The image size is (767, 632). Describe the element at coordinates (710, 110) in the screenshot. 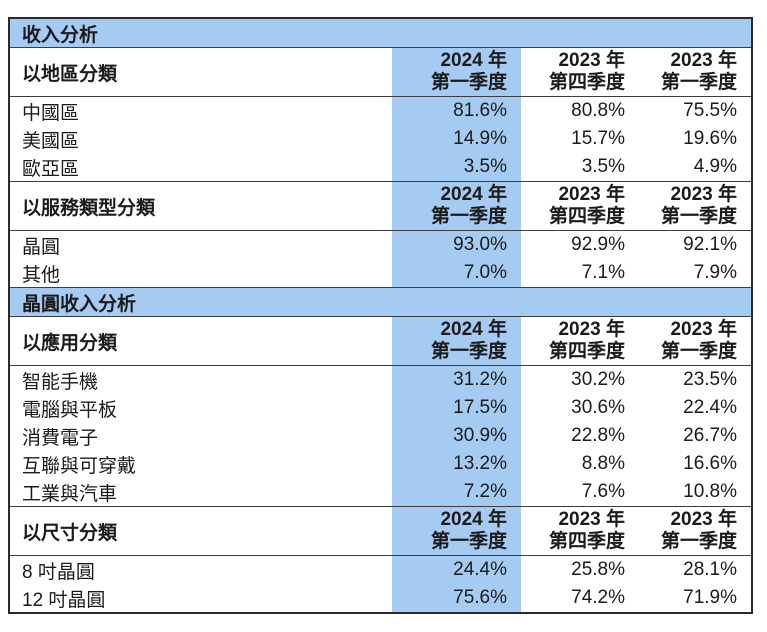

I see `value-cell: 75.5%` at that location.